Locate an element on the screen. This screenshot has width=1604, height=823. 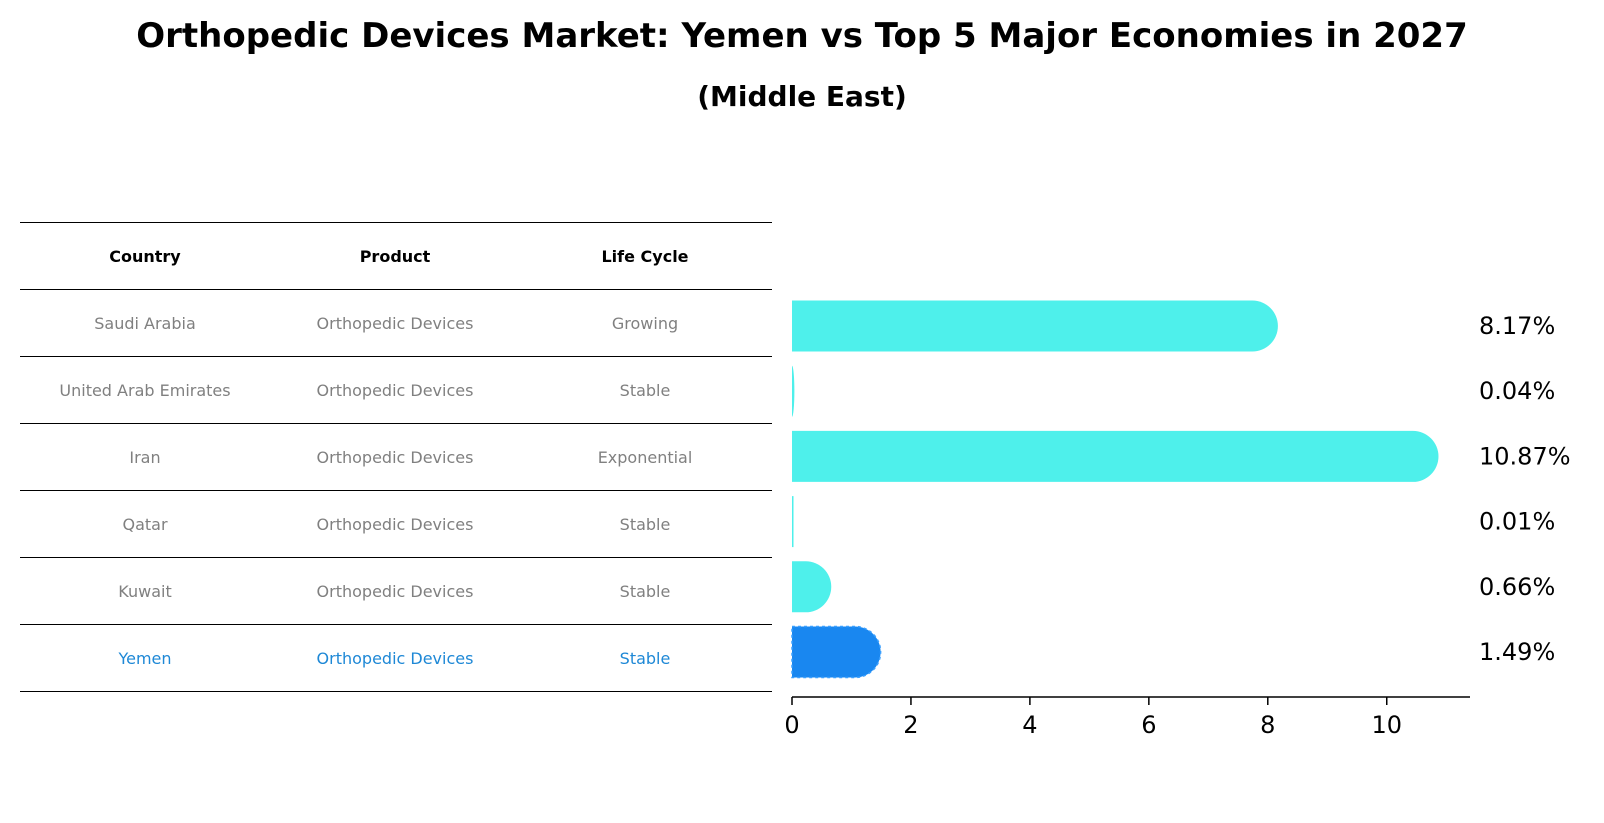
cell-country: Kuwait is located at coordinates (145, 591).